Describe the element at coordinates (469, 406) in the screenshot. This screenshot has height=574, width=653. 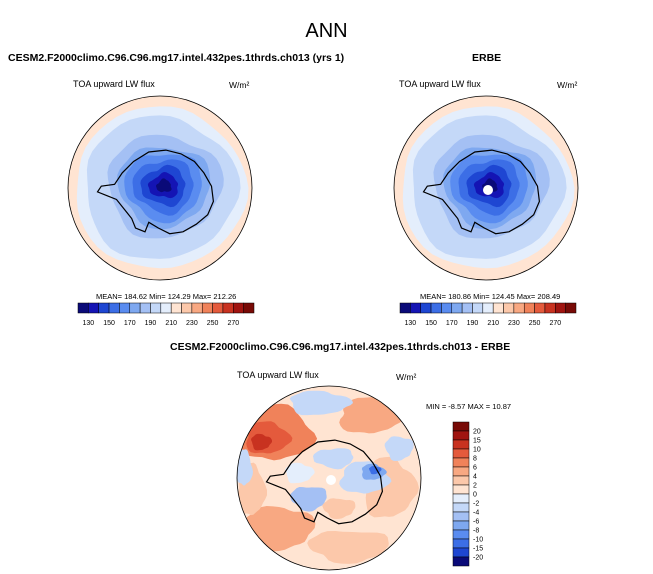
I see `diff-stats: MIN = -8.57 MAX = 10.87` at that location.